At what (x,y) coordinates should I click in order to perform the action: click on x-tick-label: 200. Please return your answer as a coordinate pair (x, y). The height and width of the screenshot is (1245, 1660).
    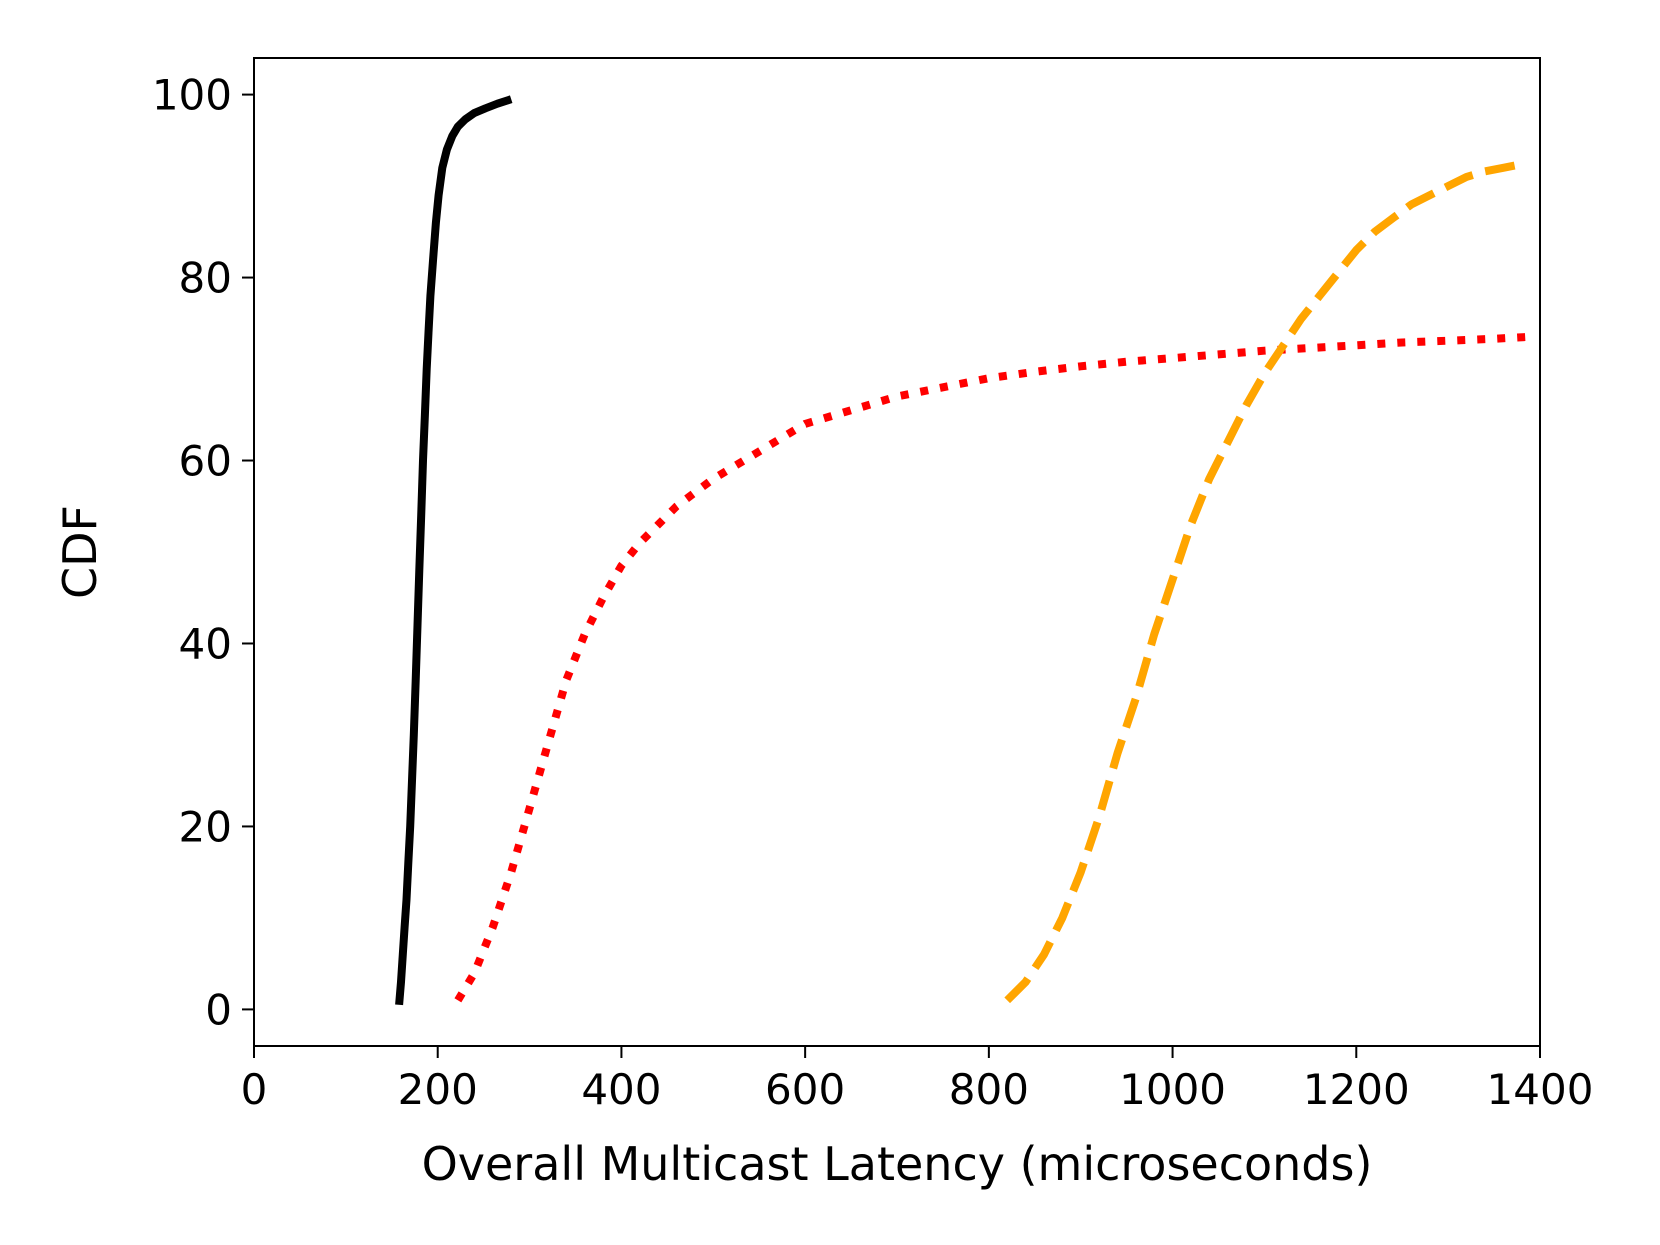
    Looking at the image, I should click on (438, 1089).